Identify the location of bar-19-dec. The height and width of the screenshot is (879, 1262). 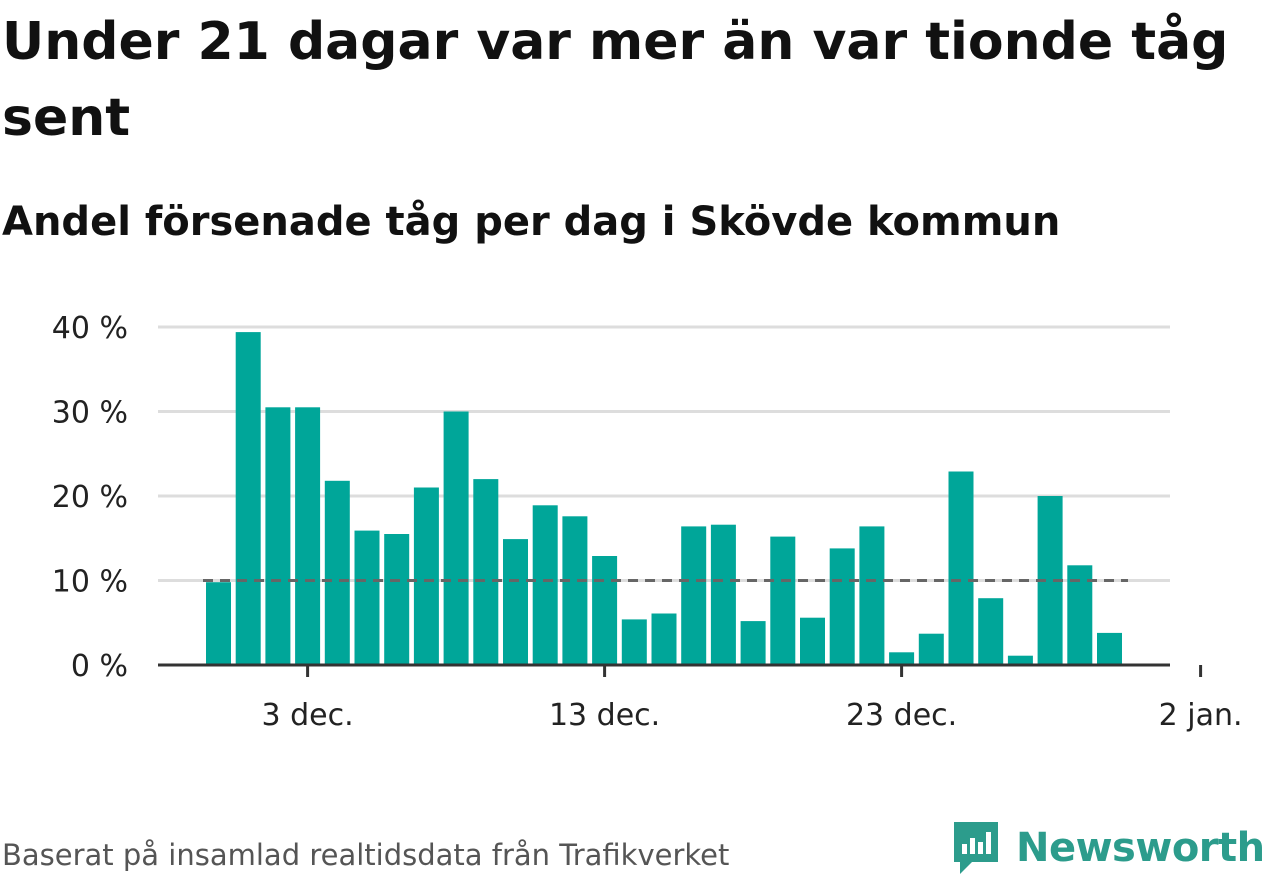
(812, 641).